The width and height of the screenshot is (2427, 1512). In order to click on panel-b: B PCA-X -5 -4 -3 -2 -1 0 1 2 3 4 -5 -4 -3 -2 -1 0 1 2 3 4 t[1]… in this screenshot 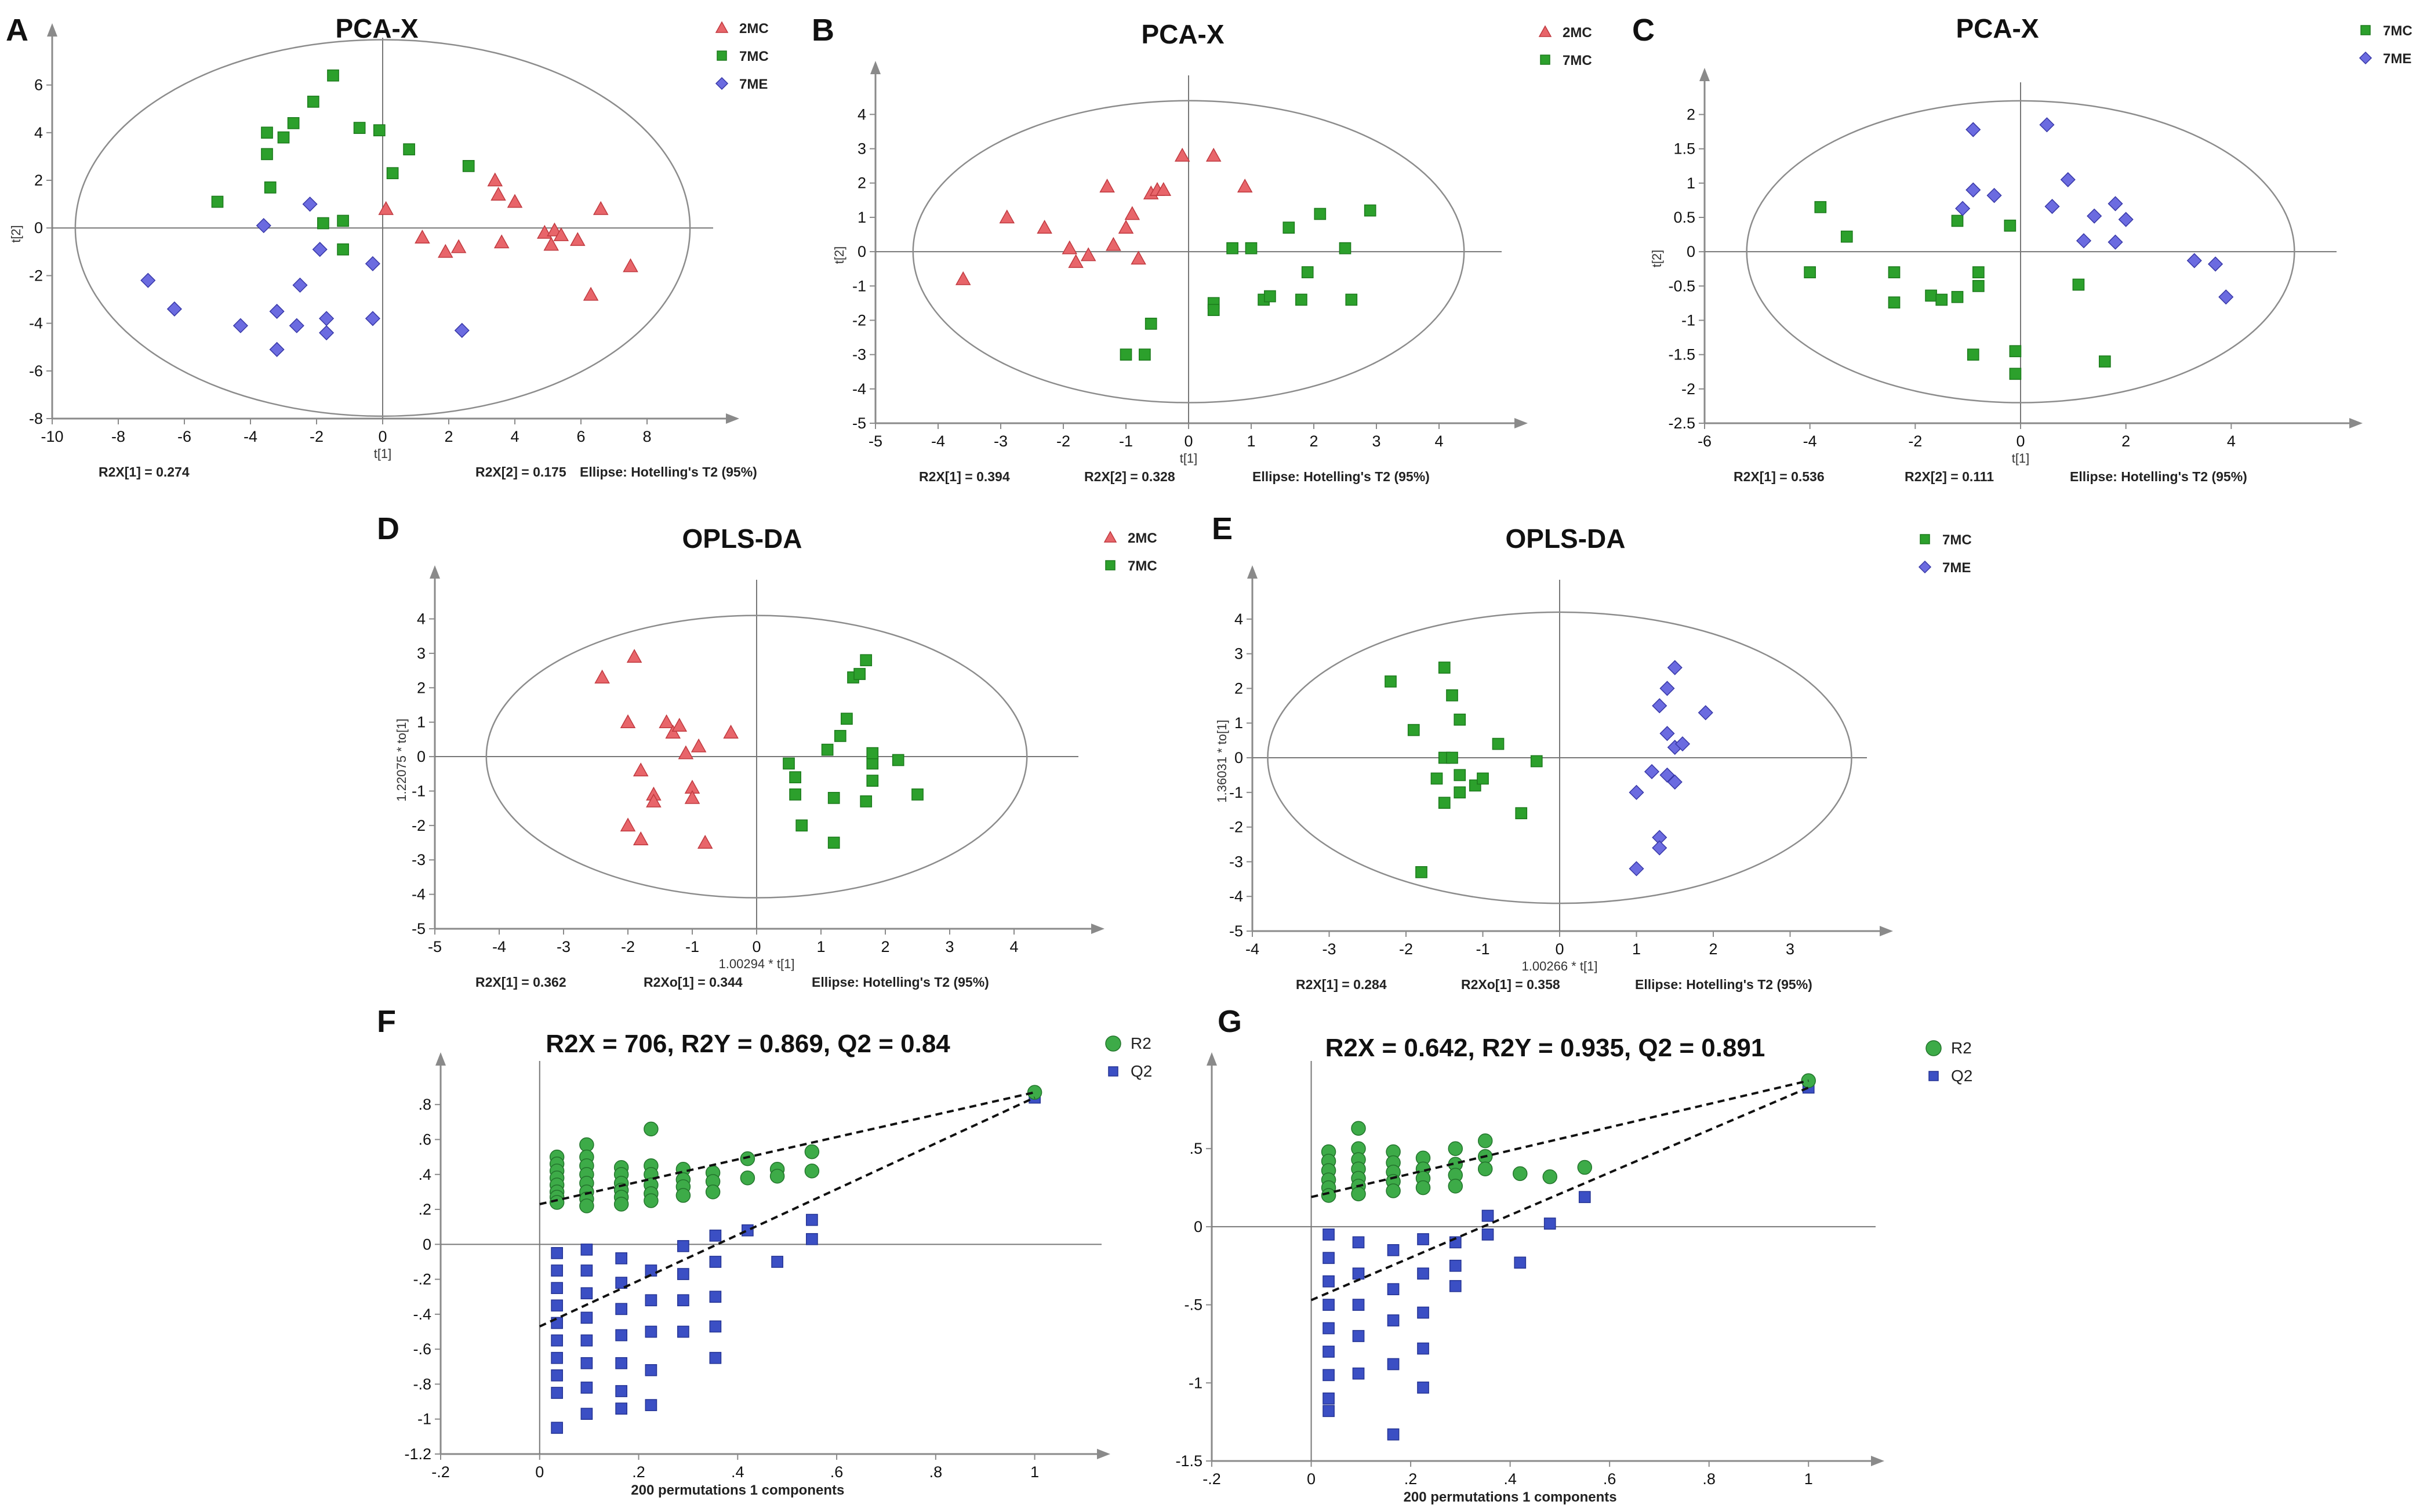, I will do `click(1202, 248)`.